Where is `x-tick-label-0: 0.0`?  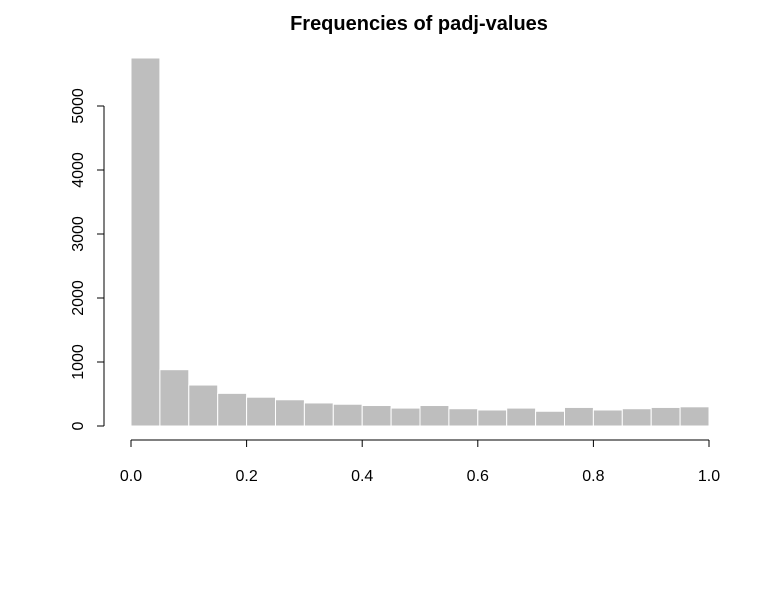
x-tick-label-0: 0.0 is located at coordinates (131, 476).